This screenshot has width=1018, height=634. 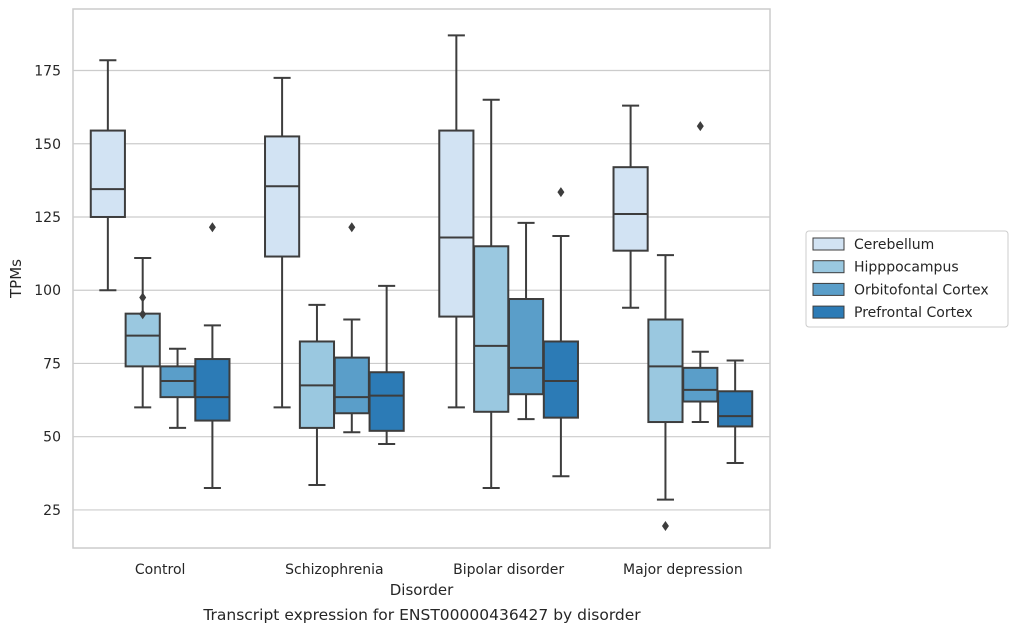 What do you see at coordinates (47, 145) in the screenshot?
I see `y-tick-label: 150` at bounding box center [47, 145].